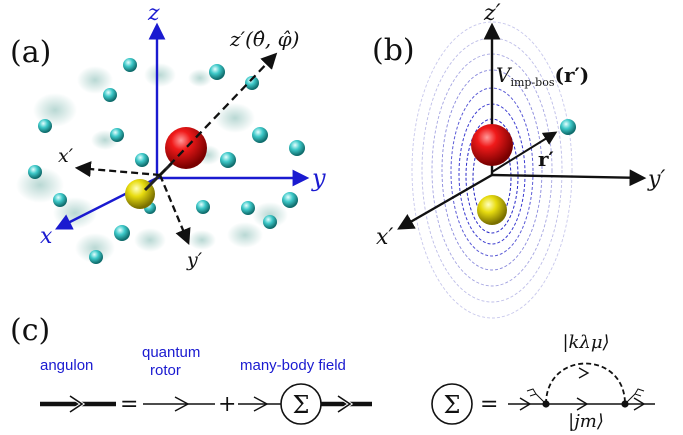 The height and width of the screenshot is (435, 683). I want to click on lab-axis-z-label: z, so click(153, 13).